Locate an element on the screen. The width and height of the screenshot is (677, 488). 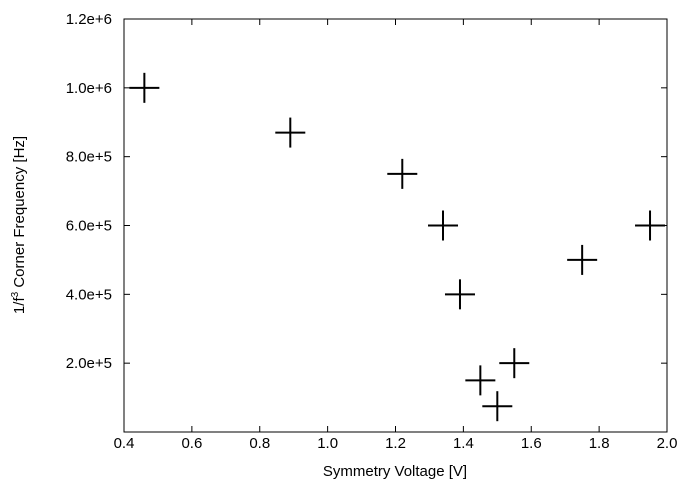
x-axis-label: Symmetry Voltage [V] is located at coordinates (395, 471).